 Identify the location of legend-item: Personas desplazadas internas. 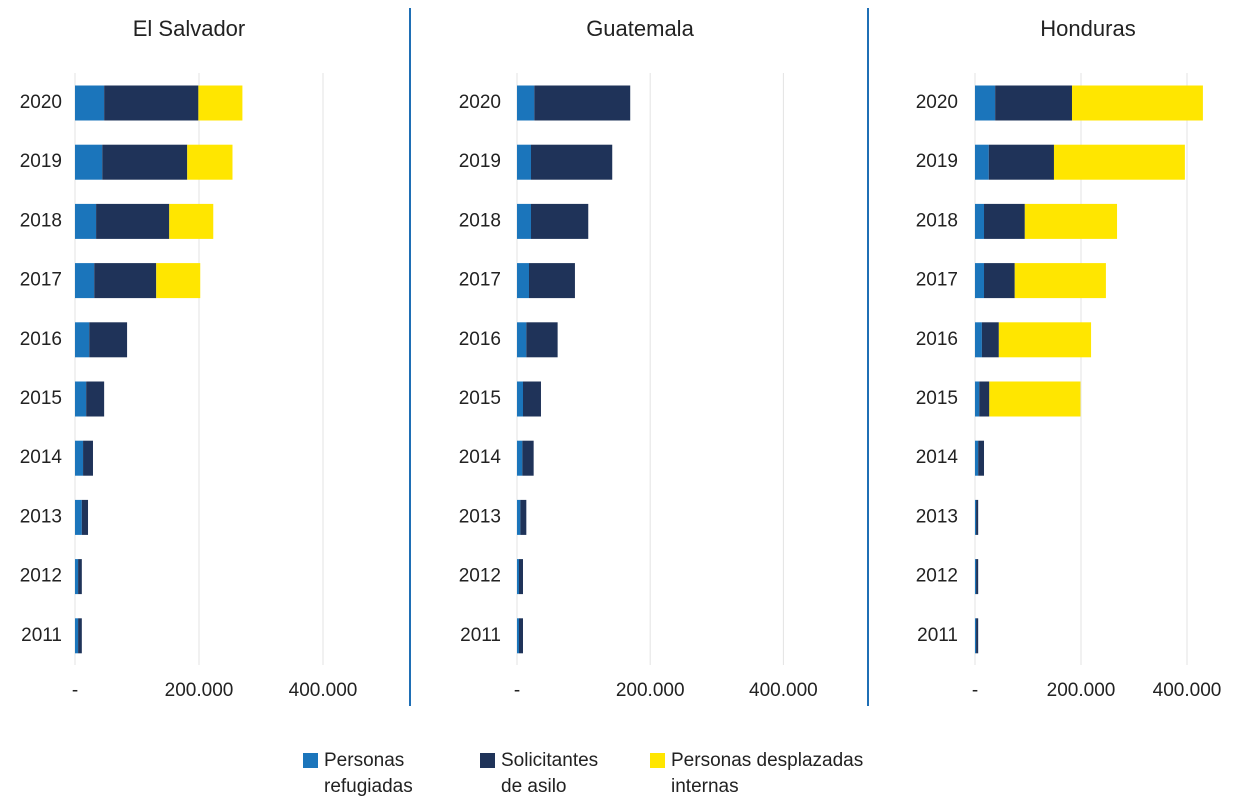
(770, 773).